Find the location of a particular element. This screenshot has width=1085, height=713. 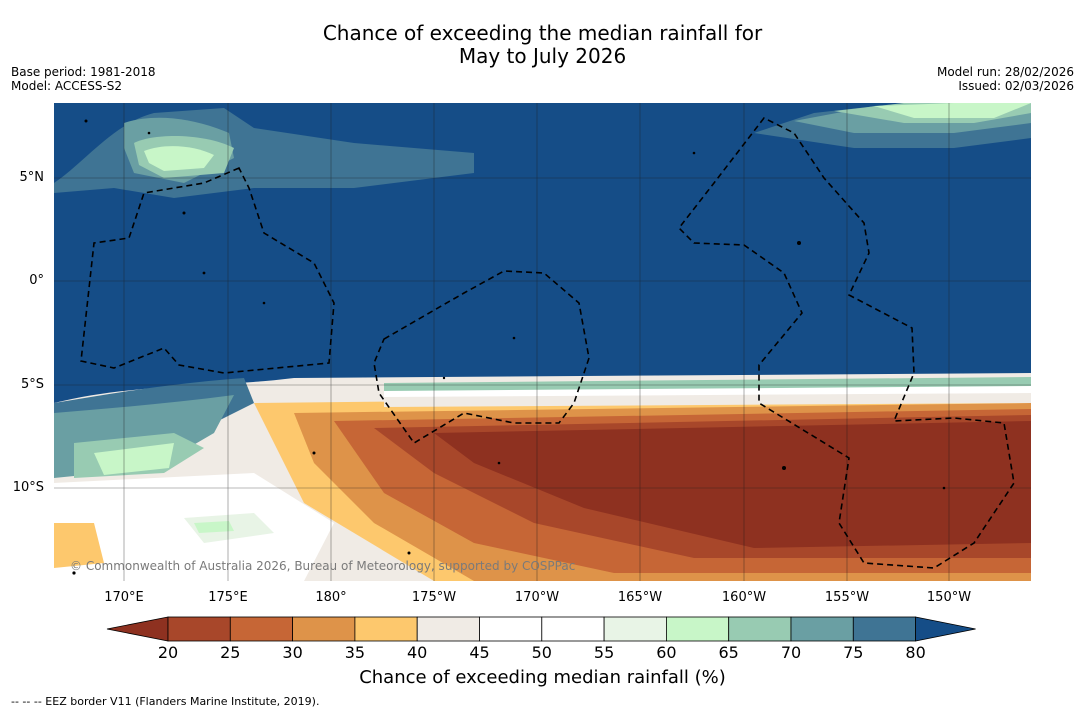

model-name: Model: ACCESS-S2 is located at coordinates (67, 86).